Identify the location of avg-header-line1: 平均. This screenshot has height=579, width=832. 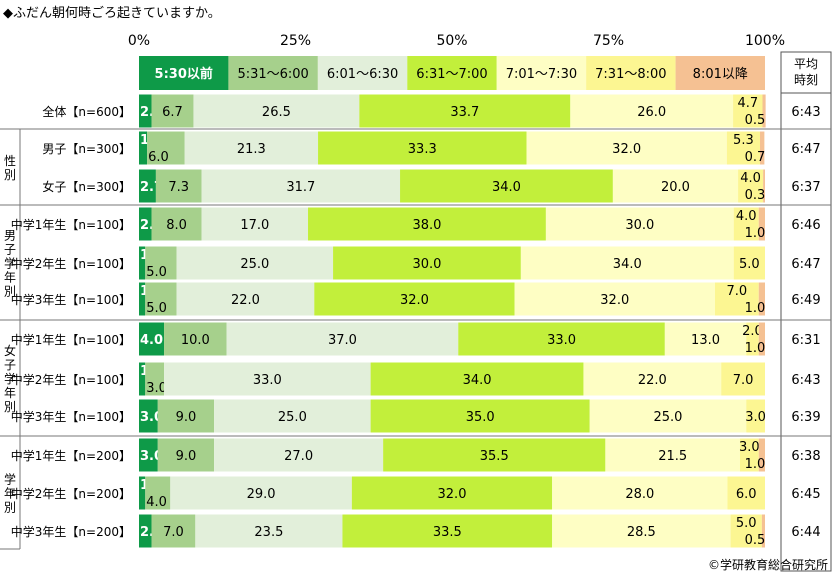
(806, 64).